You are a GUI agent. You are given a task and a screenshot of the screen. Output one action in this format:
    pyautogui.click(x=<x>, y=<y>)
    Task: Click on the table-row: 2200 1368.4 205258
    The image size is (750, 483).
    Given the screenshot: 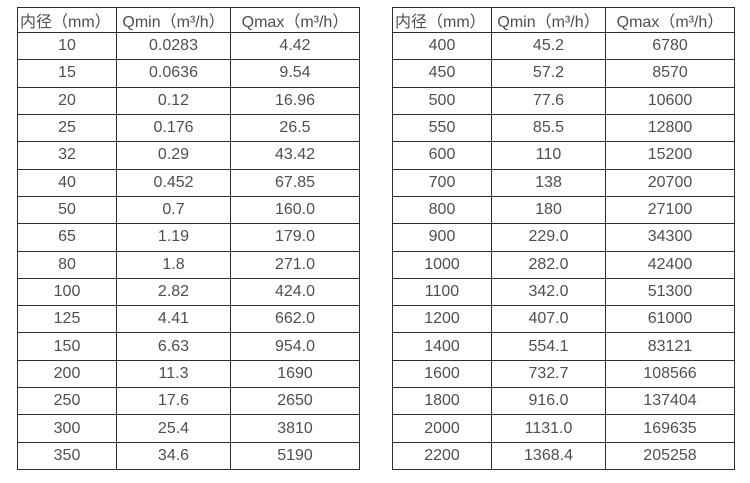 What is the action you would take?
    pyautogui.click(x=563, y=456)
    